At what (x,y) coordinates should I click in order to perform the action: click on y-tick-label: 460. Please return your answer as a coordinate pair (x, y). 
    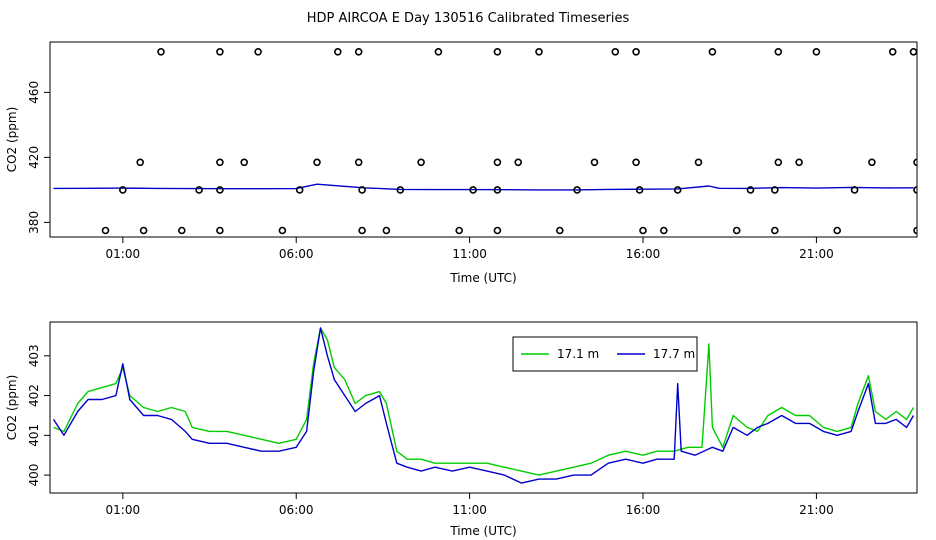
    Looking at the image, I should click on (34, 92).